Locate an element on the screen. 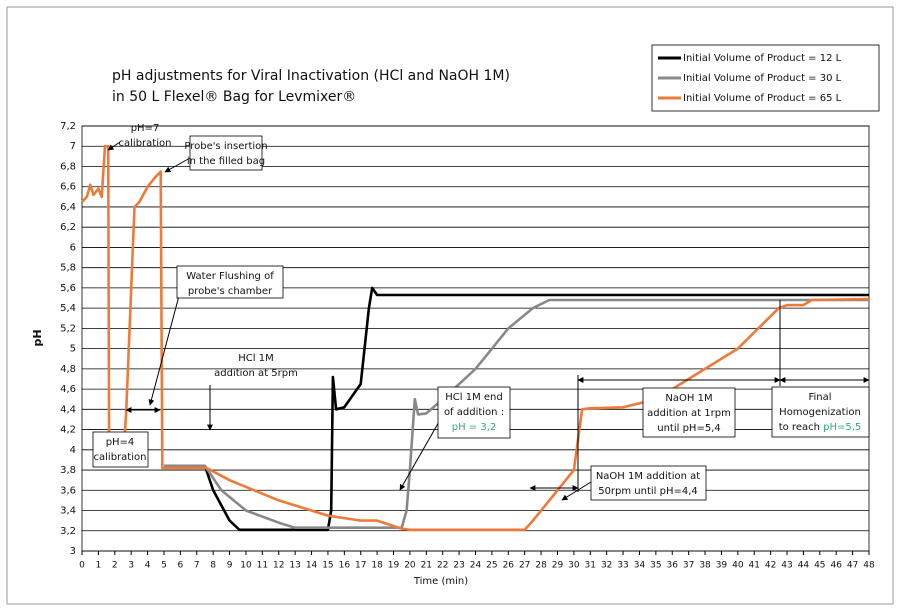 The width and height of the screenshot is (901, 612). y-tick-label: 5,8 is located at coordinates (68, 268).